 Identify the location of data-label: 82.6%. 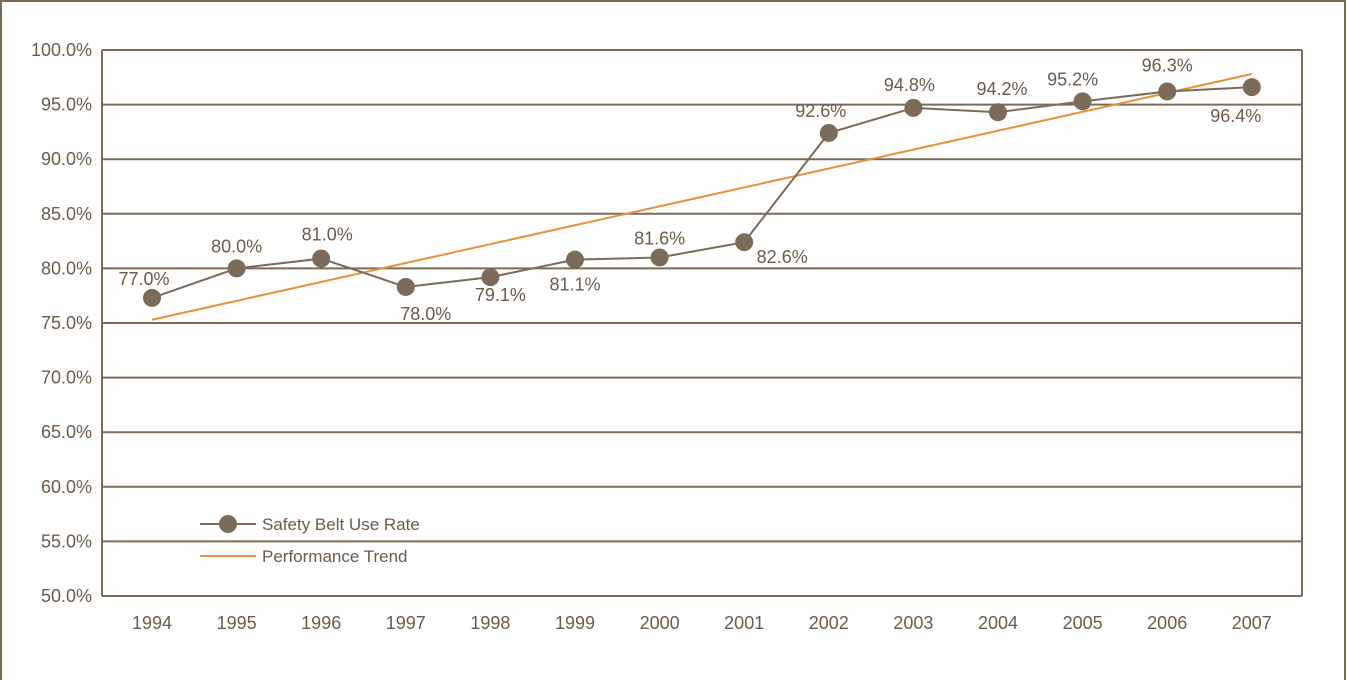
(782, 257).